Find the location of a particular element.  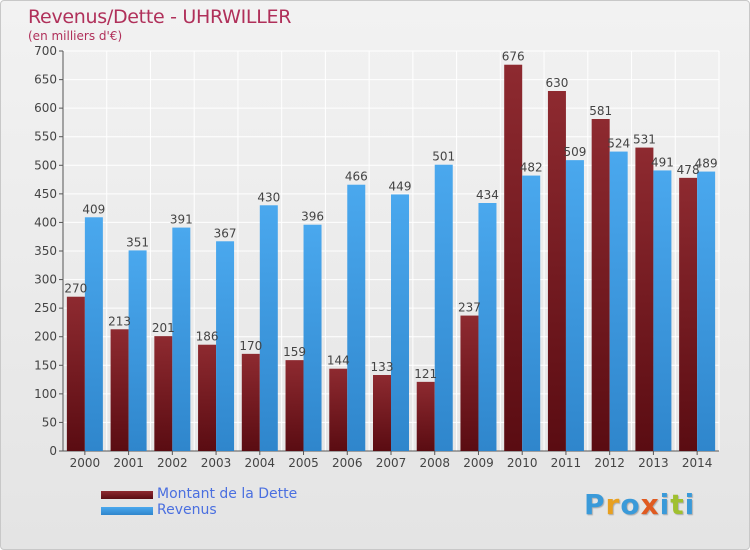

data-label: 489 is located at coordinates (706, 164).